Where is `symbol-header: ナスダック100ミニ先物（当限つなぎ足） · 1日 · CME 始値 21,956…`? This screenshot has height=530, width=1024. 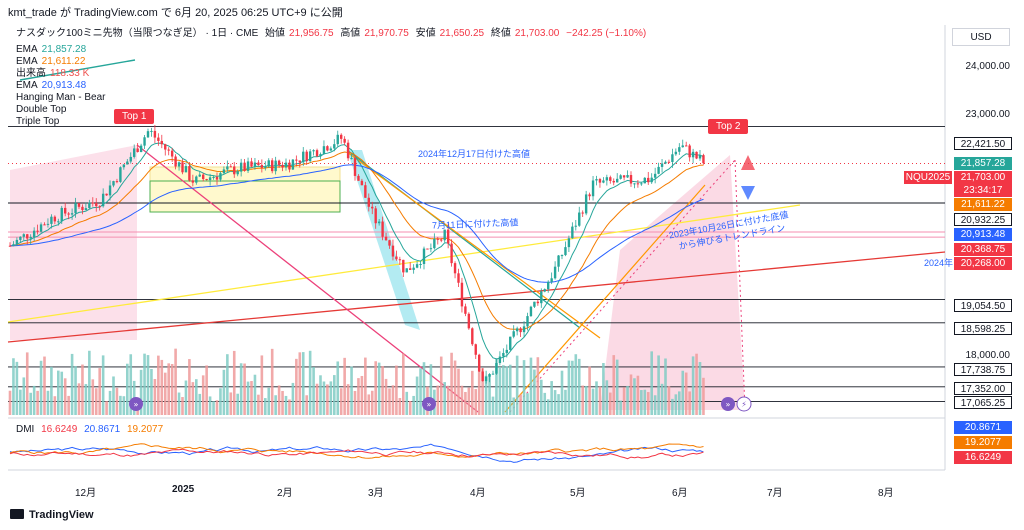
symbol-header: ナスダック100ミニ先物（当限つなぎ足） · 1日 · CME 始値 21,956… is located at coordinates (333, 34).